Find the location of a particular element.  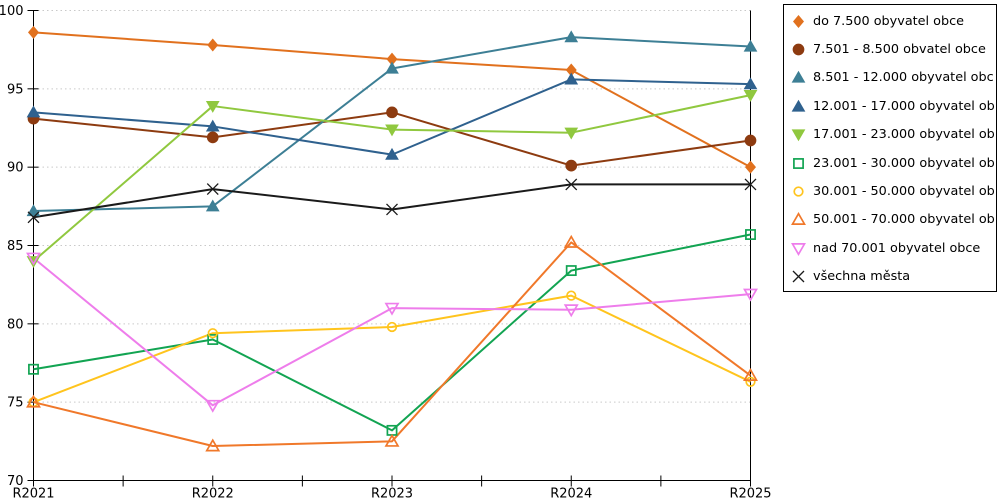

x-axis-label: R2022 is located at coordinates (213, 493).